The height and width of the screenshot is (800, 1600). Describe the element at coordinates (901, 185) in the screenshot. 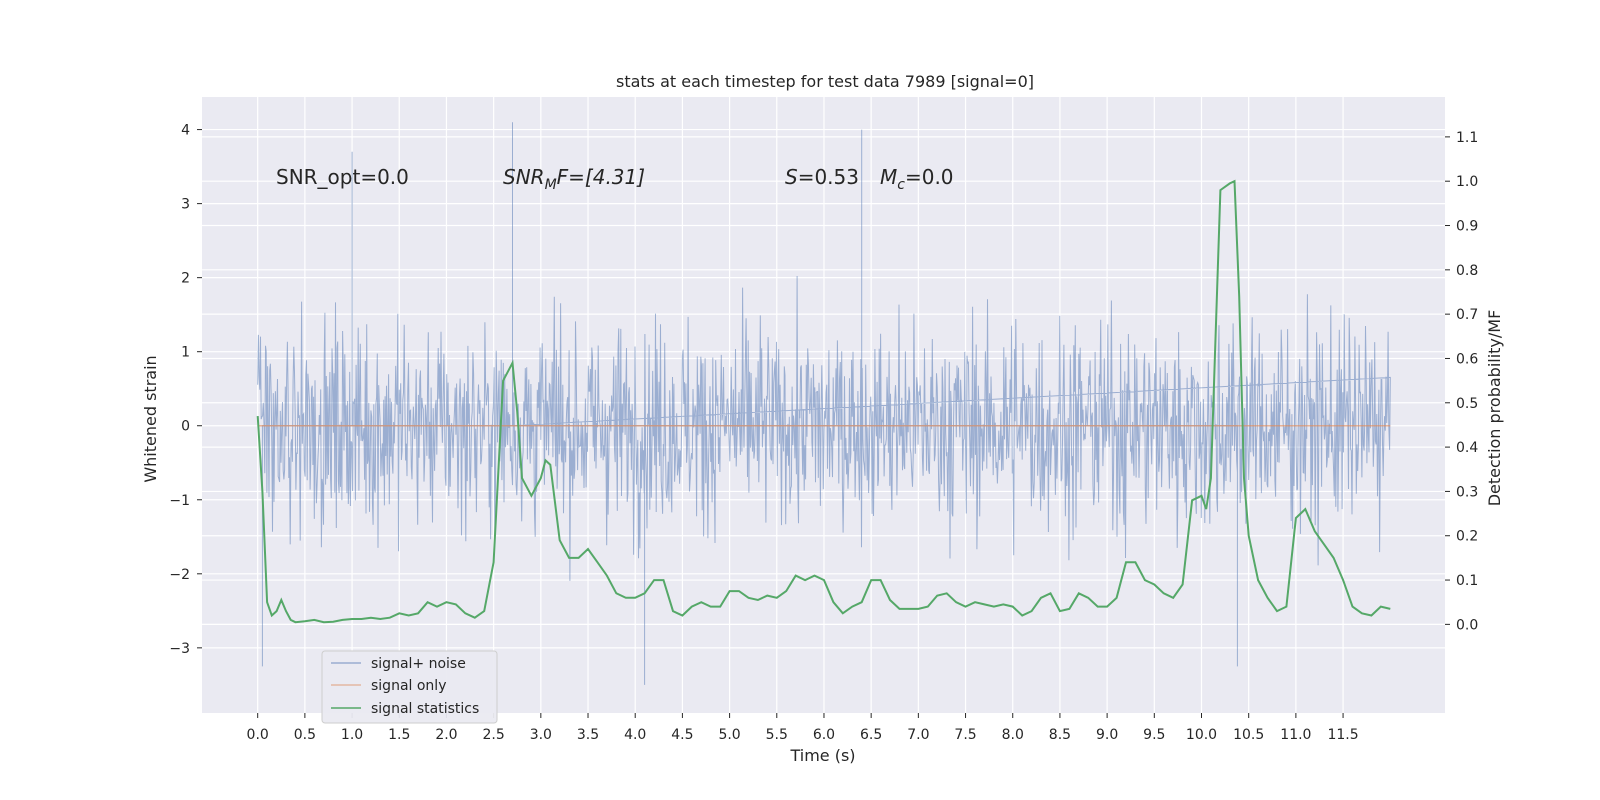

I see `mc-sub: c` at that location.